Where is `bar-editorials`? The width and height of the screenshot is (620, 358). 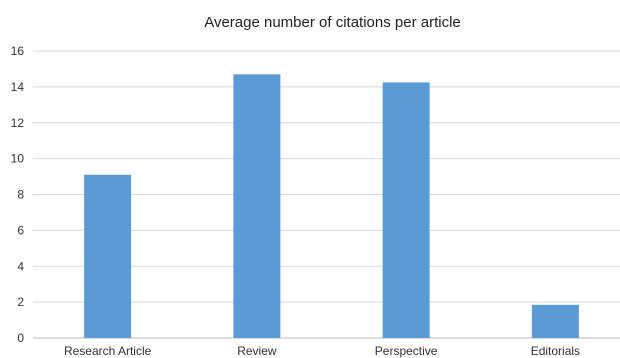 bar-editorials is located at coordinates (555, 321).